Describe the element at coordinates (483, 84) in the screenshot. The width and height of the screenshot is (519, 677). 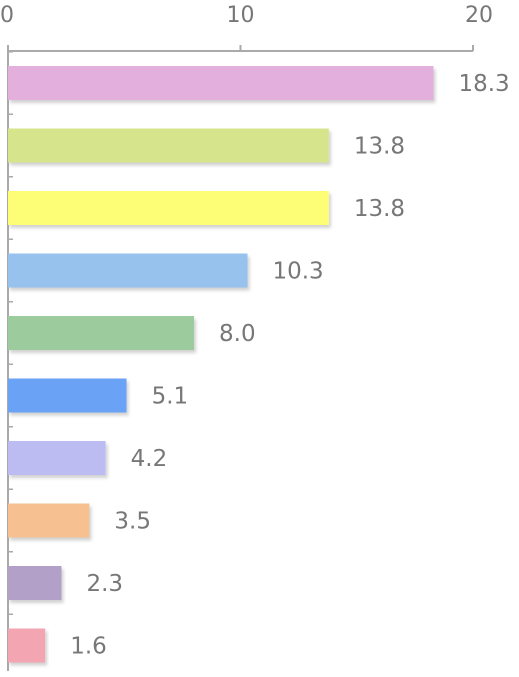
I see `data-label-1: 18.3` at that location.